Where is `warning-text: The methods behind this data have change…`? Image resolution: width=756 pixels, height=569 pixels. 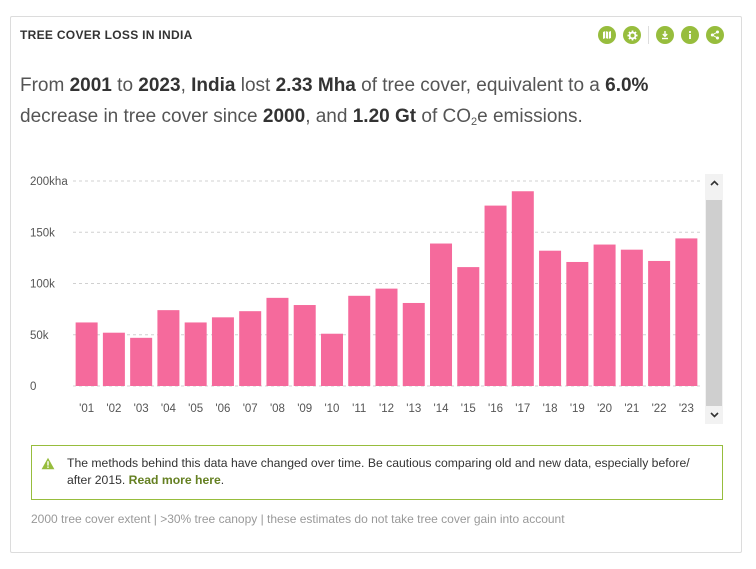 warning-text: The methods behind this data have change… is located at coordinates (389, 472).